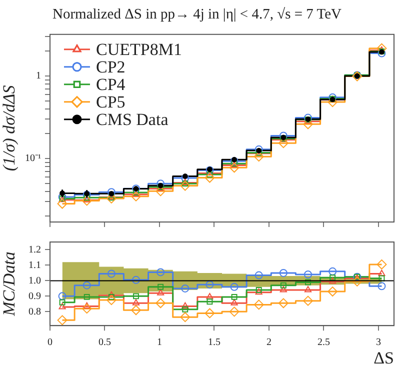 This screenshot has height=369, width=407. I want to click on y-tick-label: 1.0, so click(34, 280).